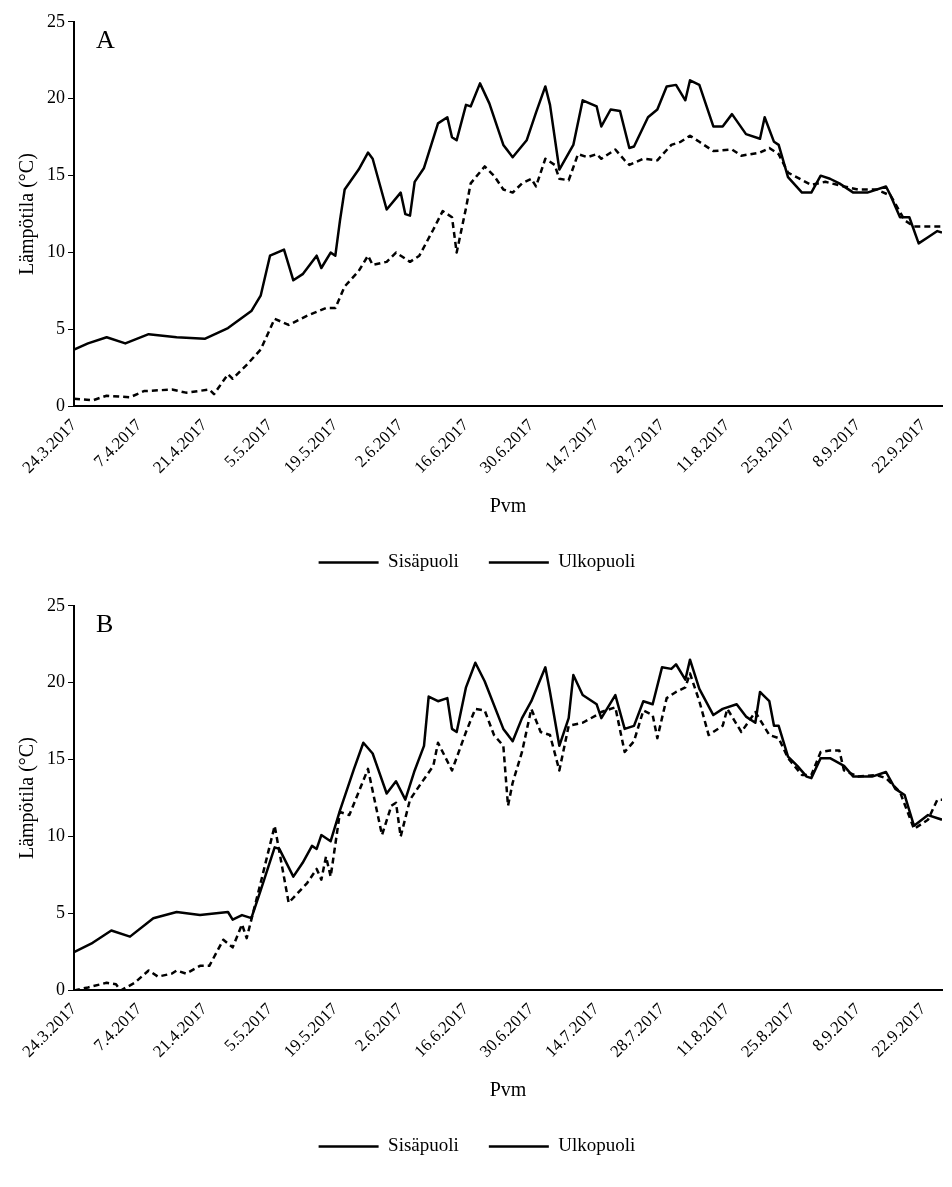 This screenshot has height=1187, width=952. Describe the element at coordinates (105, 39) in the screenshot. I see `chart-title: A` at that location.